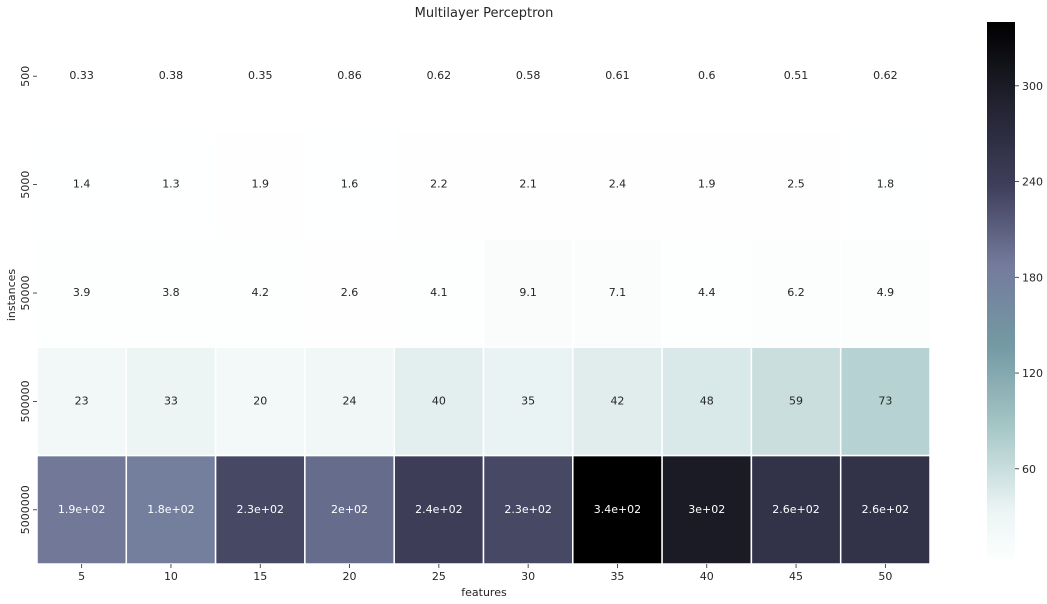 The image size is (1047, 604). I want to click on y-axis-ticks: 500 5000 50000 500000 5000000, so click(28, 300).